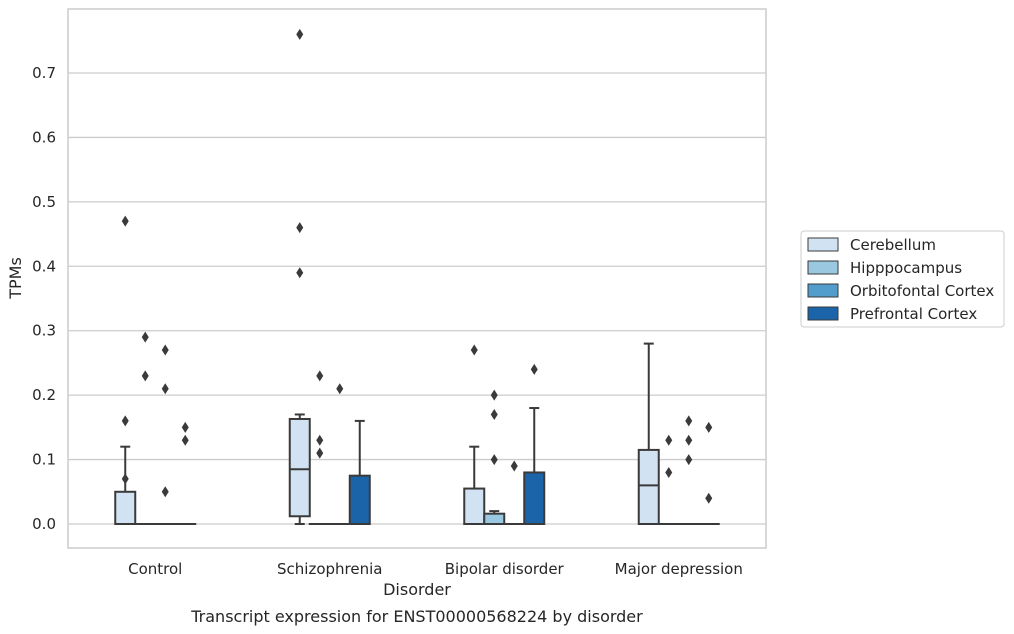 This screenshot has width=1014, height=634. What do you see at coordinates (329, 569) in the screenshot?
I see `x-tick-label: Schizophrenia` at bounding box center [329, 569].